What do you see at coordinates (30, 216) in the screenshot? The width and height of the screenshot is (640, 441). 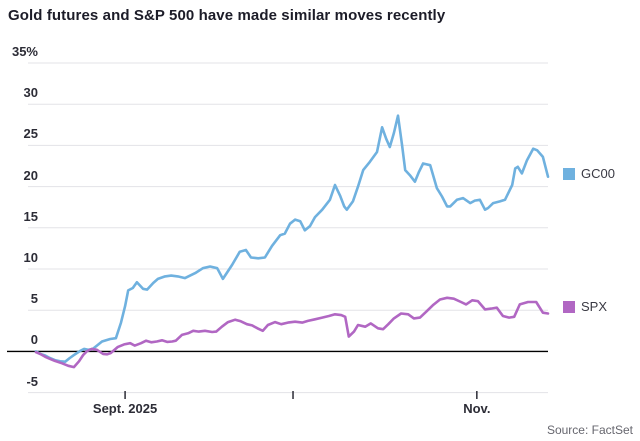 I see `y-tick-label: 15` at bounding box center [30, 216].